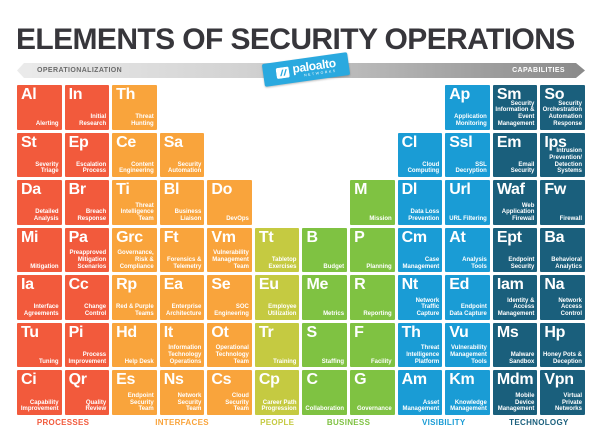 The image size is (602, 436). Describe the element at coordinates (47, 168) in the screenshot. I see `tile-name: Severity Triage` at that location.